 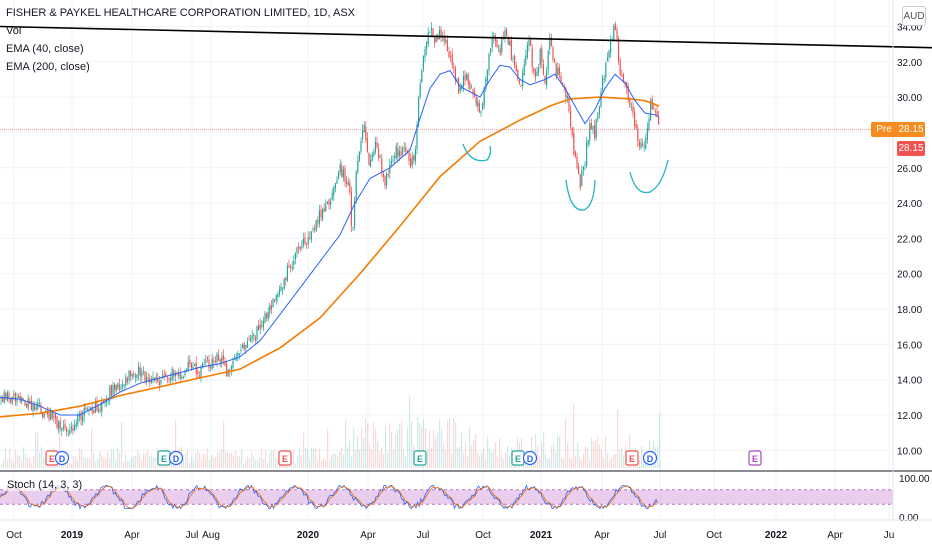 What do you see at coordinates (45, 485) in the screenshot?
I see `stochastic-legend: Stoch (14, 3, 3)` at bounding box center [45, 485].